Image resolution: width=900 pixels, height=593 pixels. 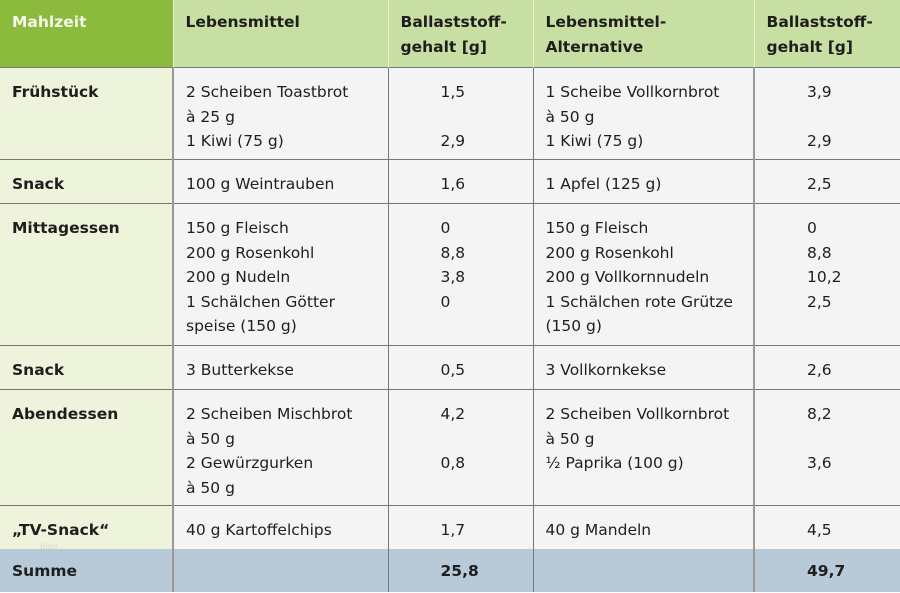 I want to click on fiber-cell: 1,6, so click(x=460, y=181).